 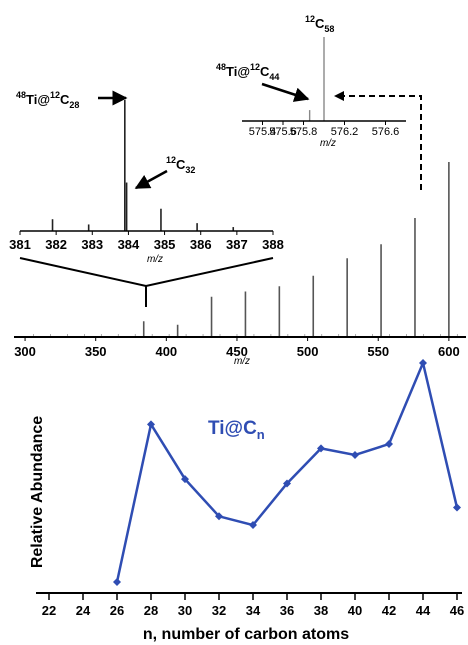 What do you see at coordinates (37, 492) in the screenshot?
I see `abundance-y-title: Relative Abundance` at bounding box center [37, 492].